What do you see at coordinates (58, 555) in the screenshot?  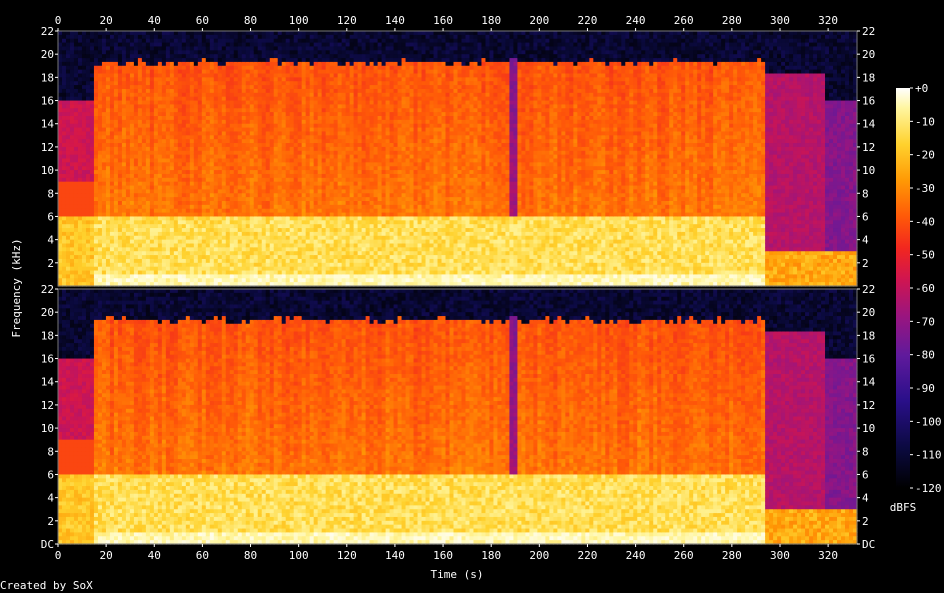 I see `x-tick-label: 0` at bounding box center [58, 555].